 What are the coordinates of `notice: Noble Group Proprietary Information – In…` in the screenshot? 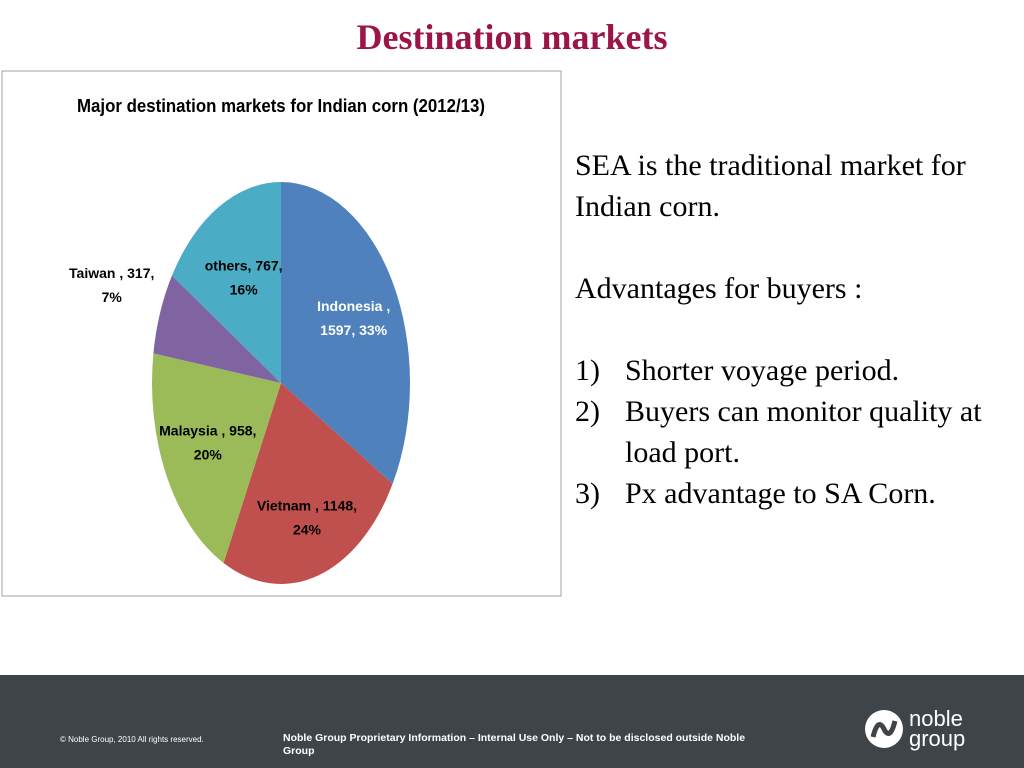 It's located at (514, 744).